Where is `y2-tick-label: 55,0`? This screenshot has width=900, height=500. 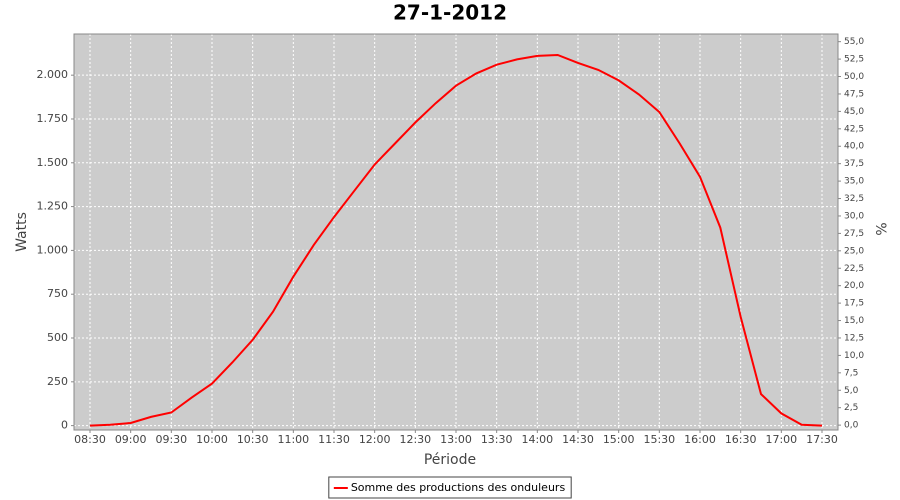
y2-tick-label: 55,0 is located at coordinates (854, 42).